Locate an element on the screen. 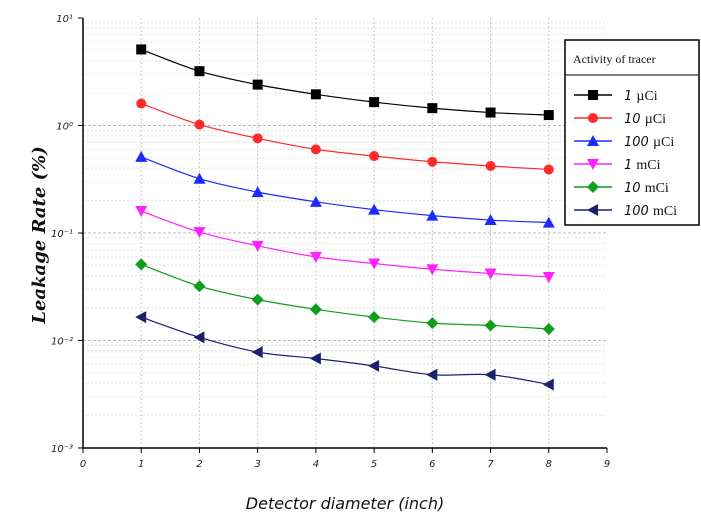 The height and width of the screenshot is (516, 701). x-axis-label: Detector diameter (inch) is located at coordinates (345, 503).